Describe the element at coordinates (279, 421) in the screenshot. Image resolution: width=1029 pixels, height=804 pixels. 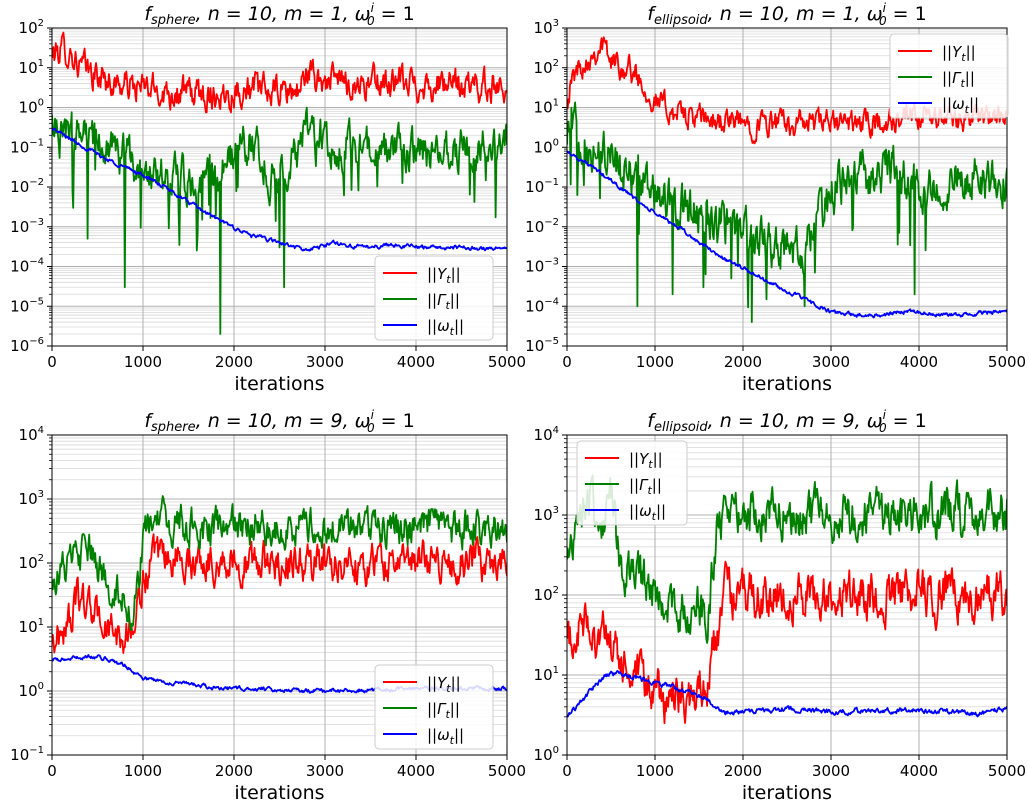
I see `chart-title: fsphere, n = 10, m = 9, ωi 0 = 1` at that location.